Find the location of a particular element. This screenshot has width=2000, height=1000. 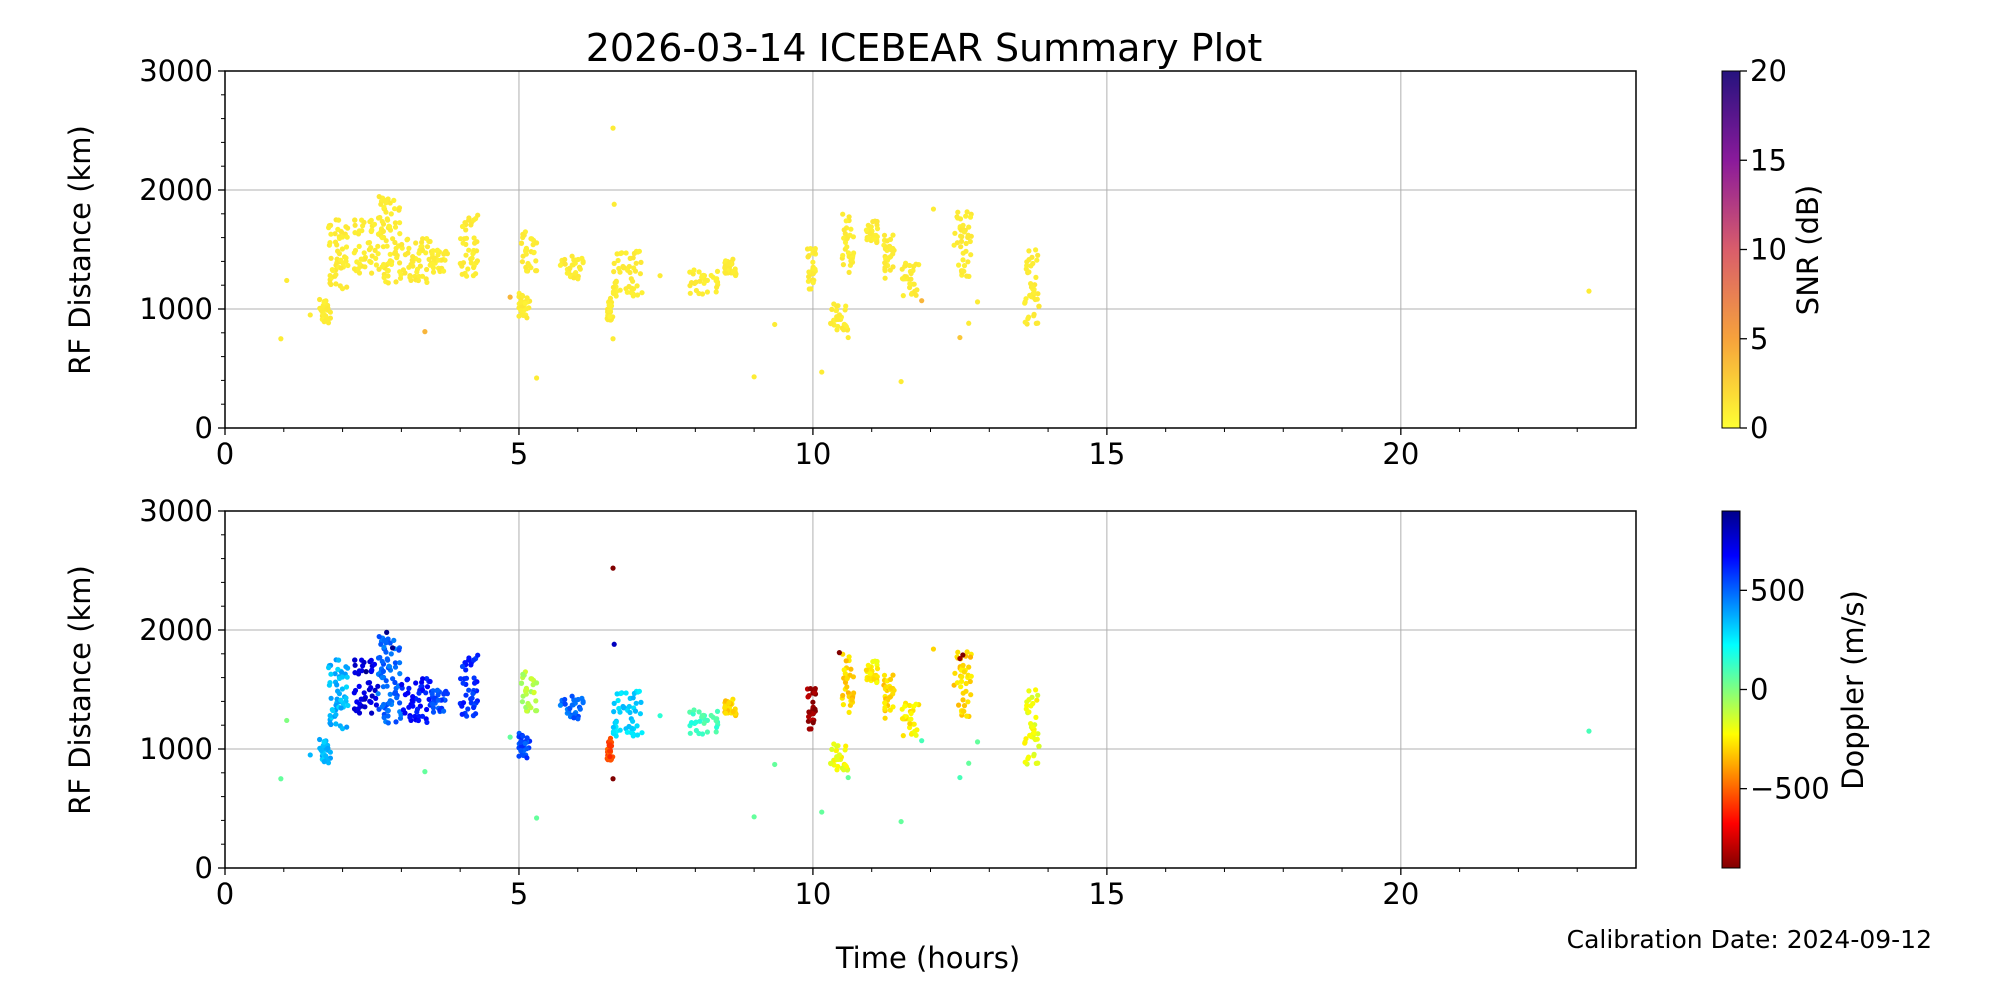

doppler-colorbar-ticks: 500 0 −500 is located at coordinates (1785, 689).